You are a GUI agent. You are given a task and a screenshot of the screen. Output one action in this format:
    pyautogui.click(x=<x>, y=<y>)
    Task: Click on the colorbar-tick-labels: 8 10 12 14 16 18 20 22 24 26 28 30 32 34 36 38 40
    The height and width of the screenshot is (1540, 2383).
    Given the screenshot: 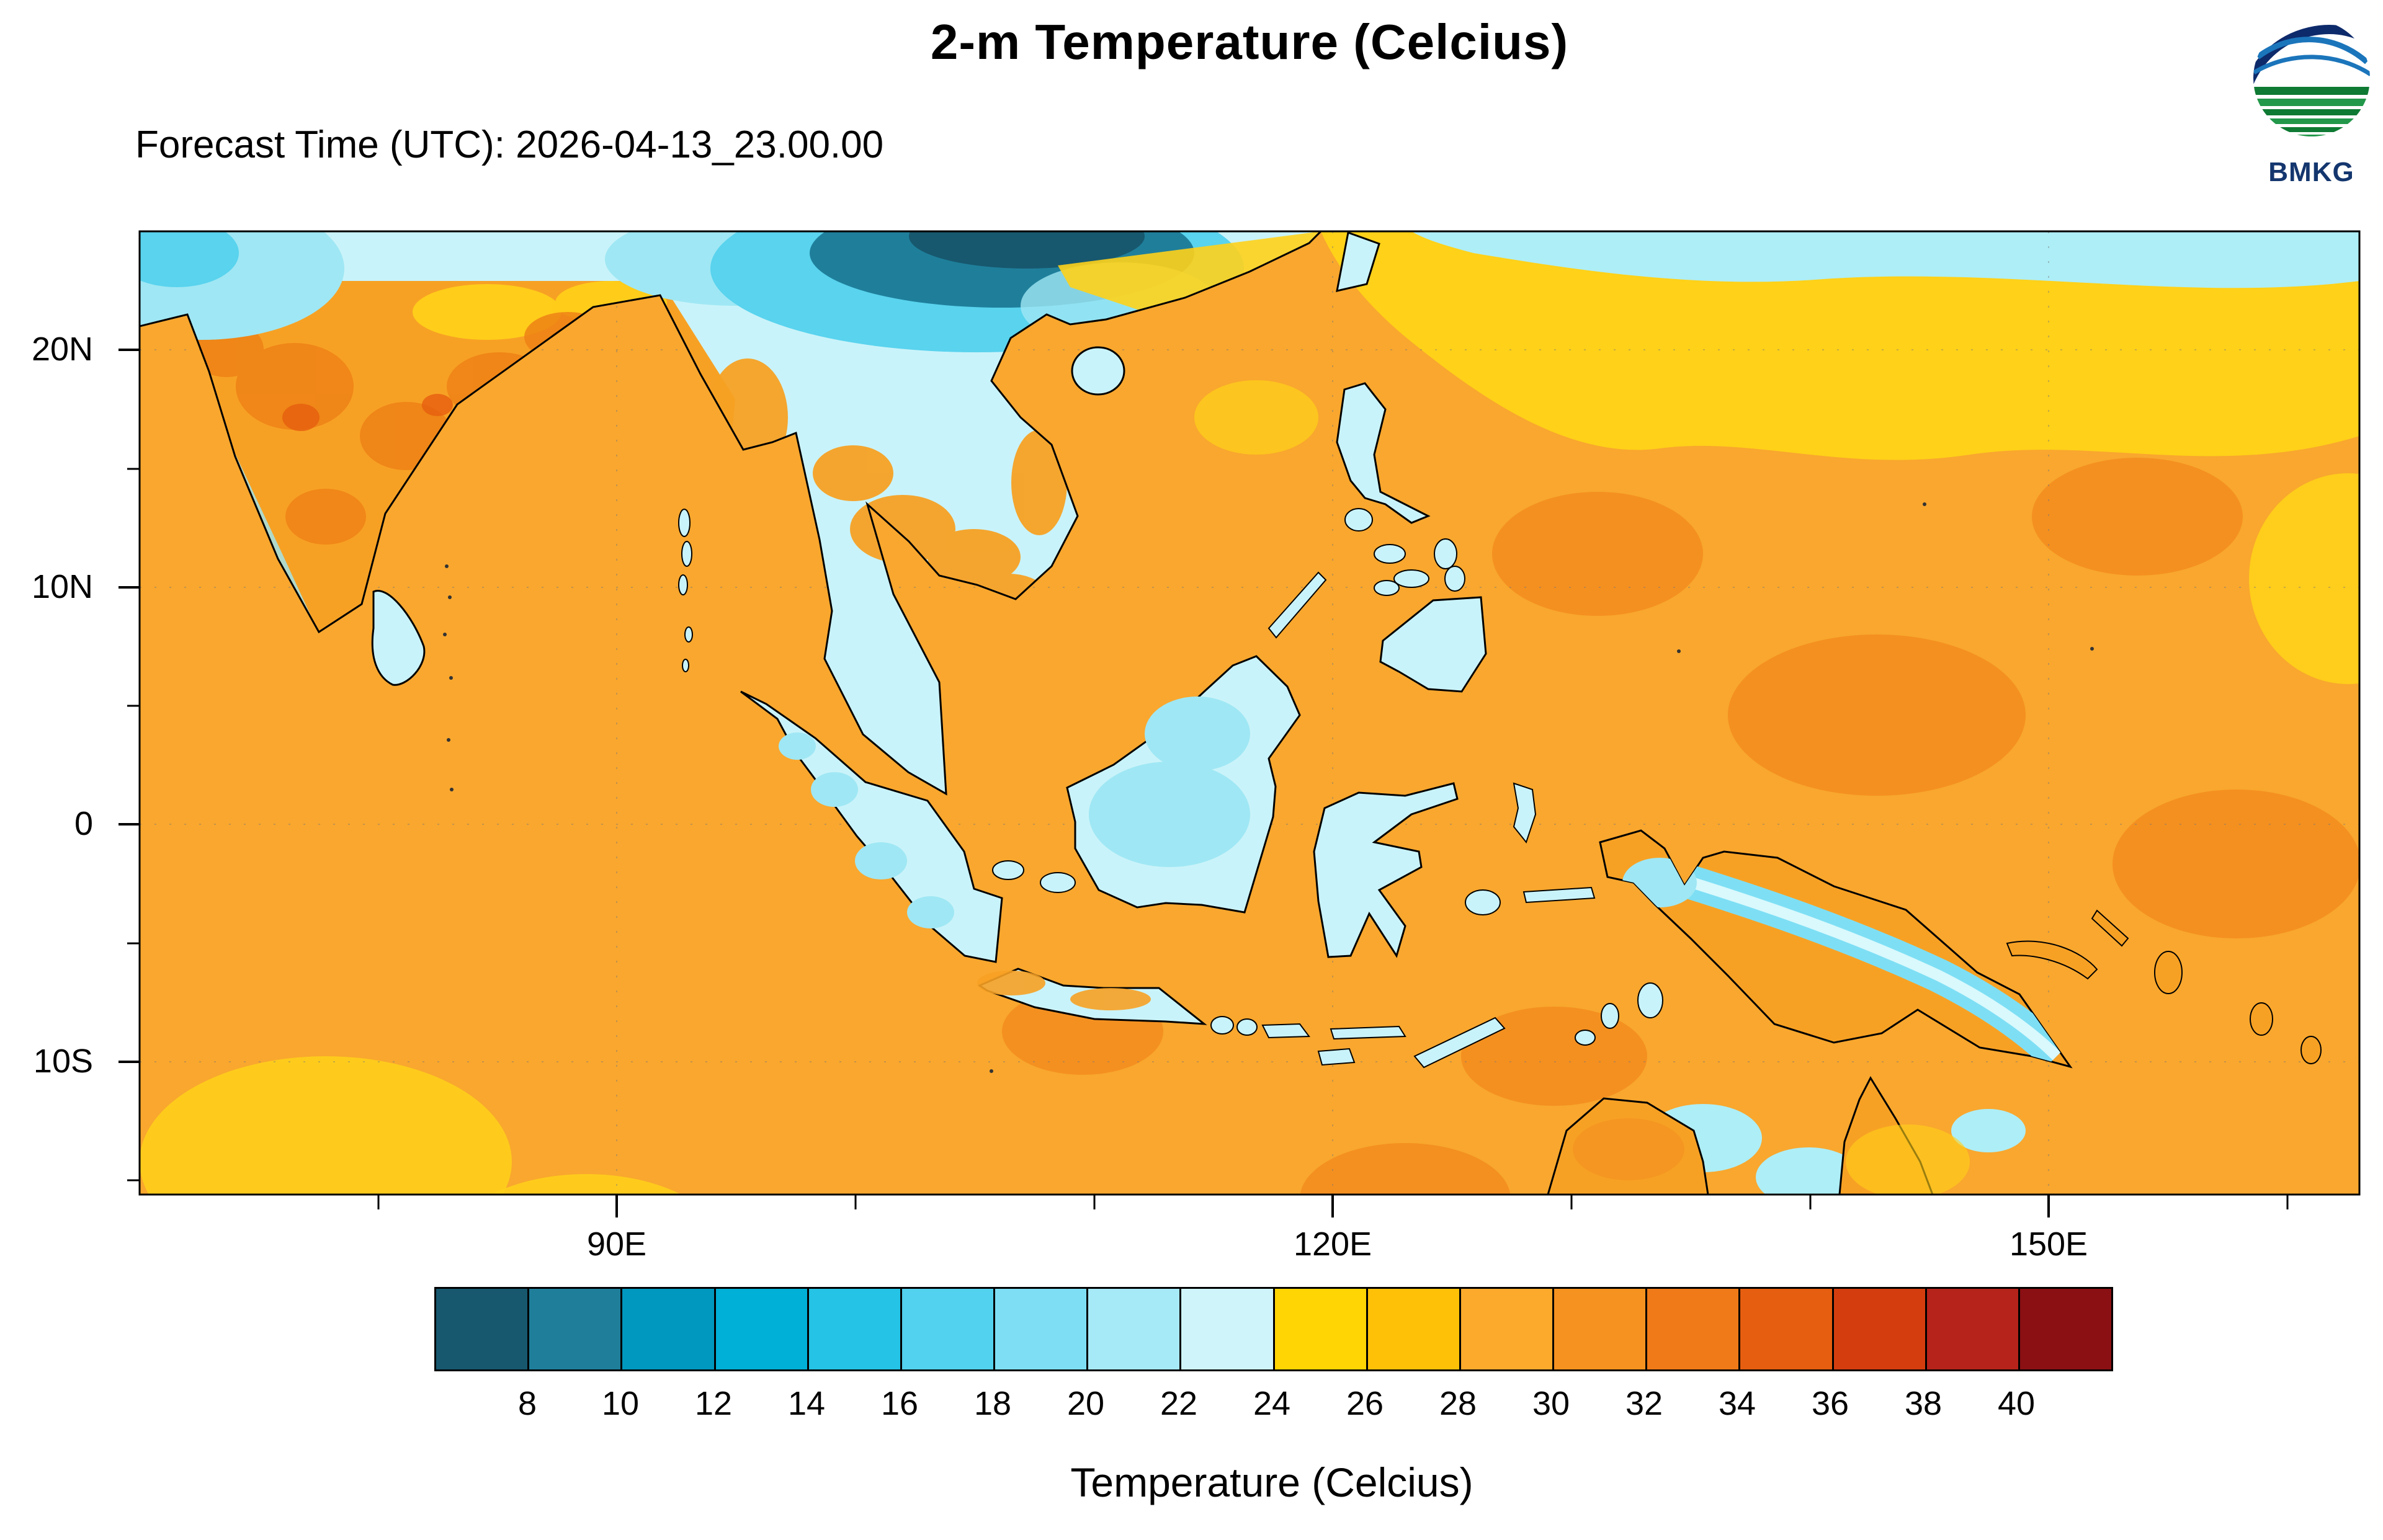 What is the action you would take?
    pyautogui.click(x=1271, y=1406)
    